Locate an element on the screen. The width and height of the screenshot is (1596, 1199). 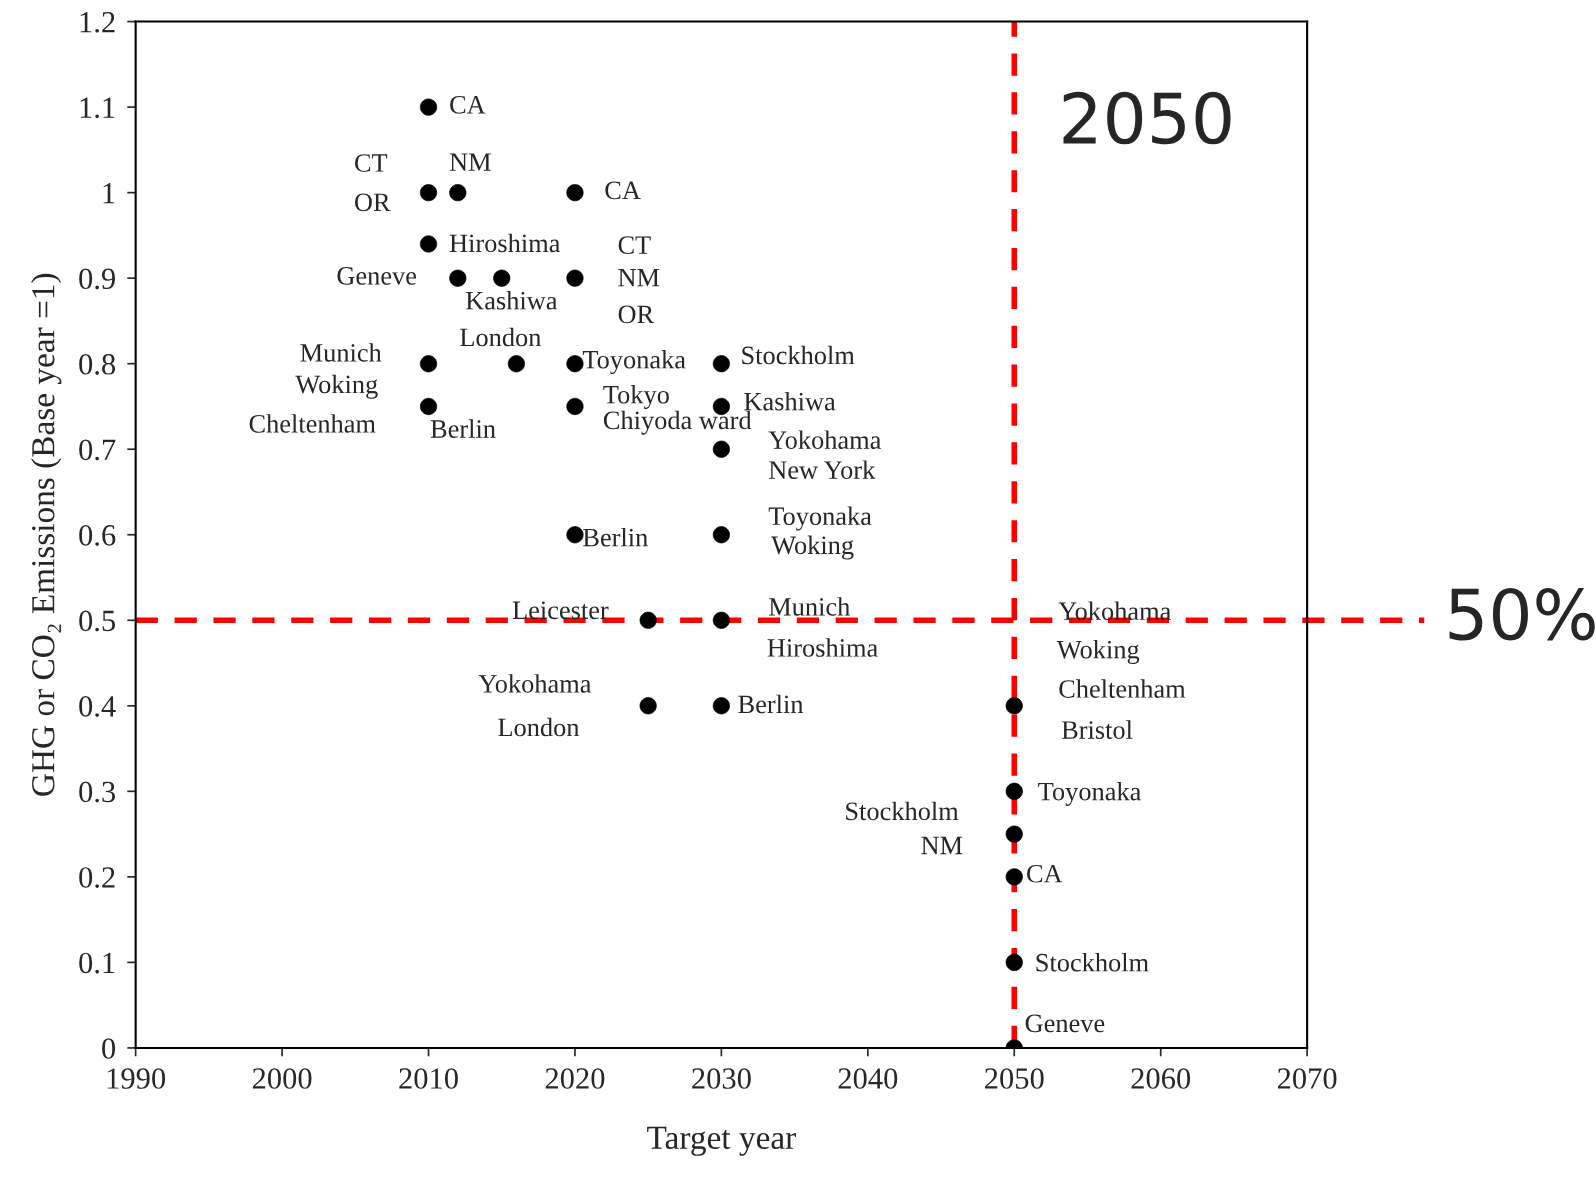
y-tick-label: 0.9 is located at coordinates (97, 279).